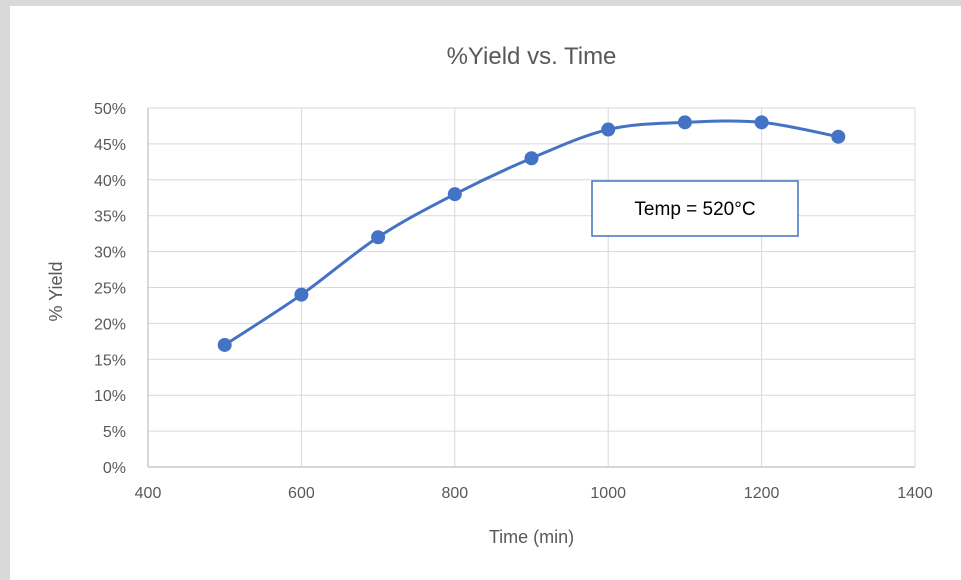 The height and width of the screenshot is (580, 961). I want to click on x-tick-label: 1400, so click(915, 493).